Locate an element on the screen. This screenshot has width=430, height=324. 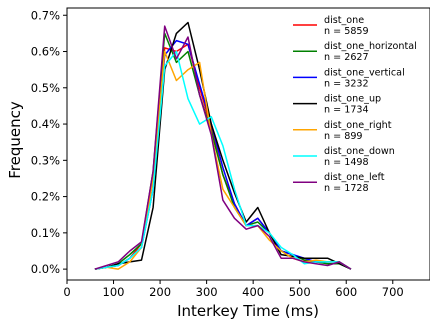
legend-item-dist-one-up: dist_one_upn = 1734 is located at coordinates (337, 105).